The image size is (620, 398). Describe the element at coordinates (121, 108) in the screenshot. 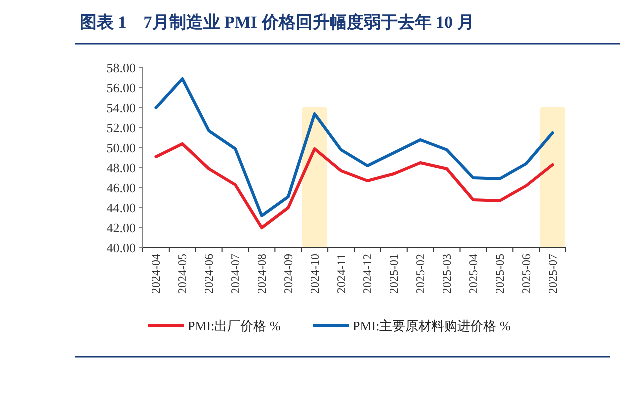

I see `y-tick-label: 54.00` at that location.